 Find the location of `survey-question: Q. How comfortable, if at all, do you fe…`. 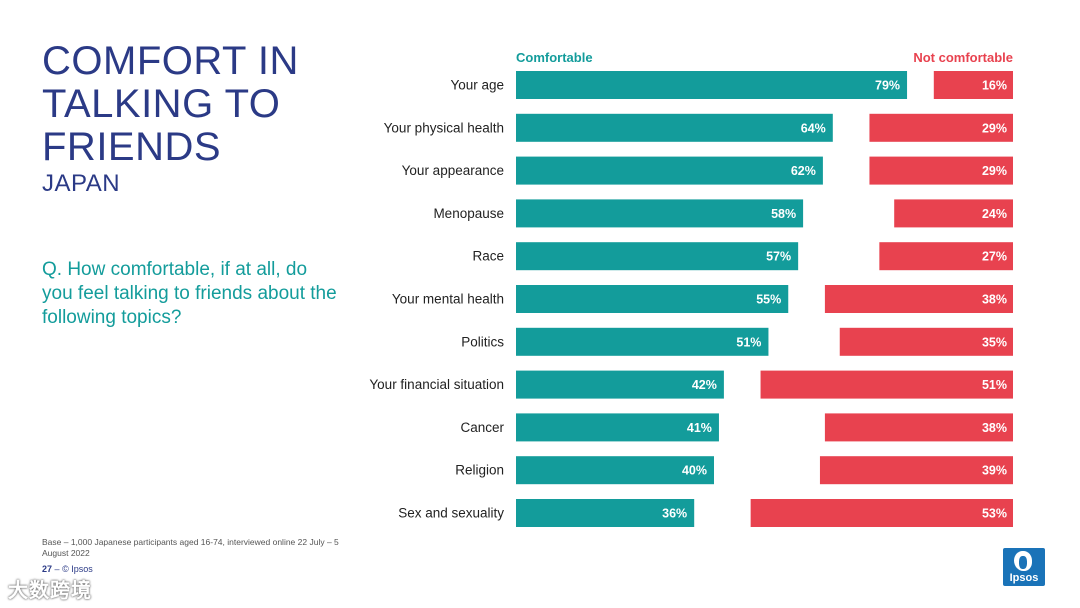

survey-question: Q. How comfortable, if at all, do you fe… is located at coordinates (189, 293).